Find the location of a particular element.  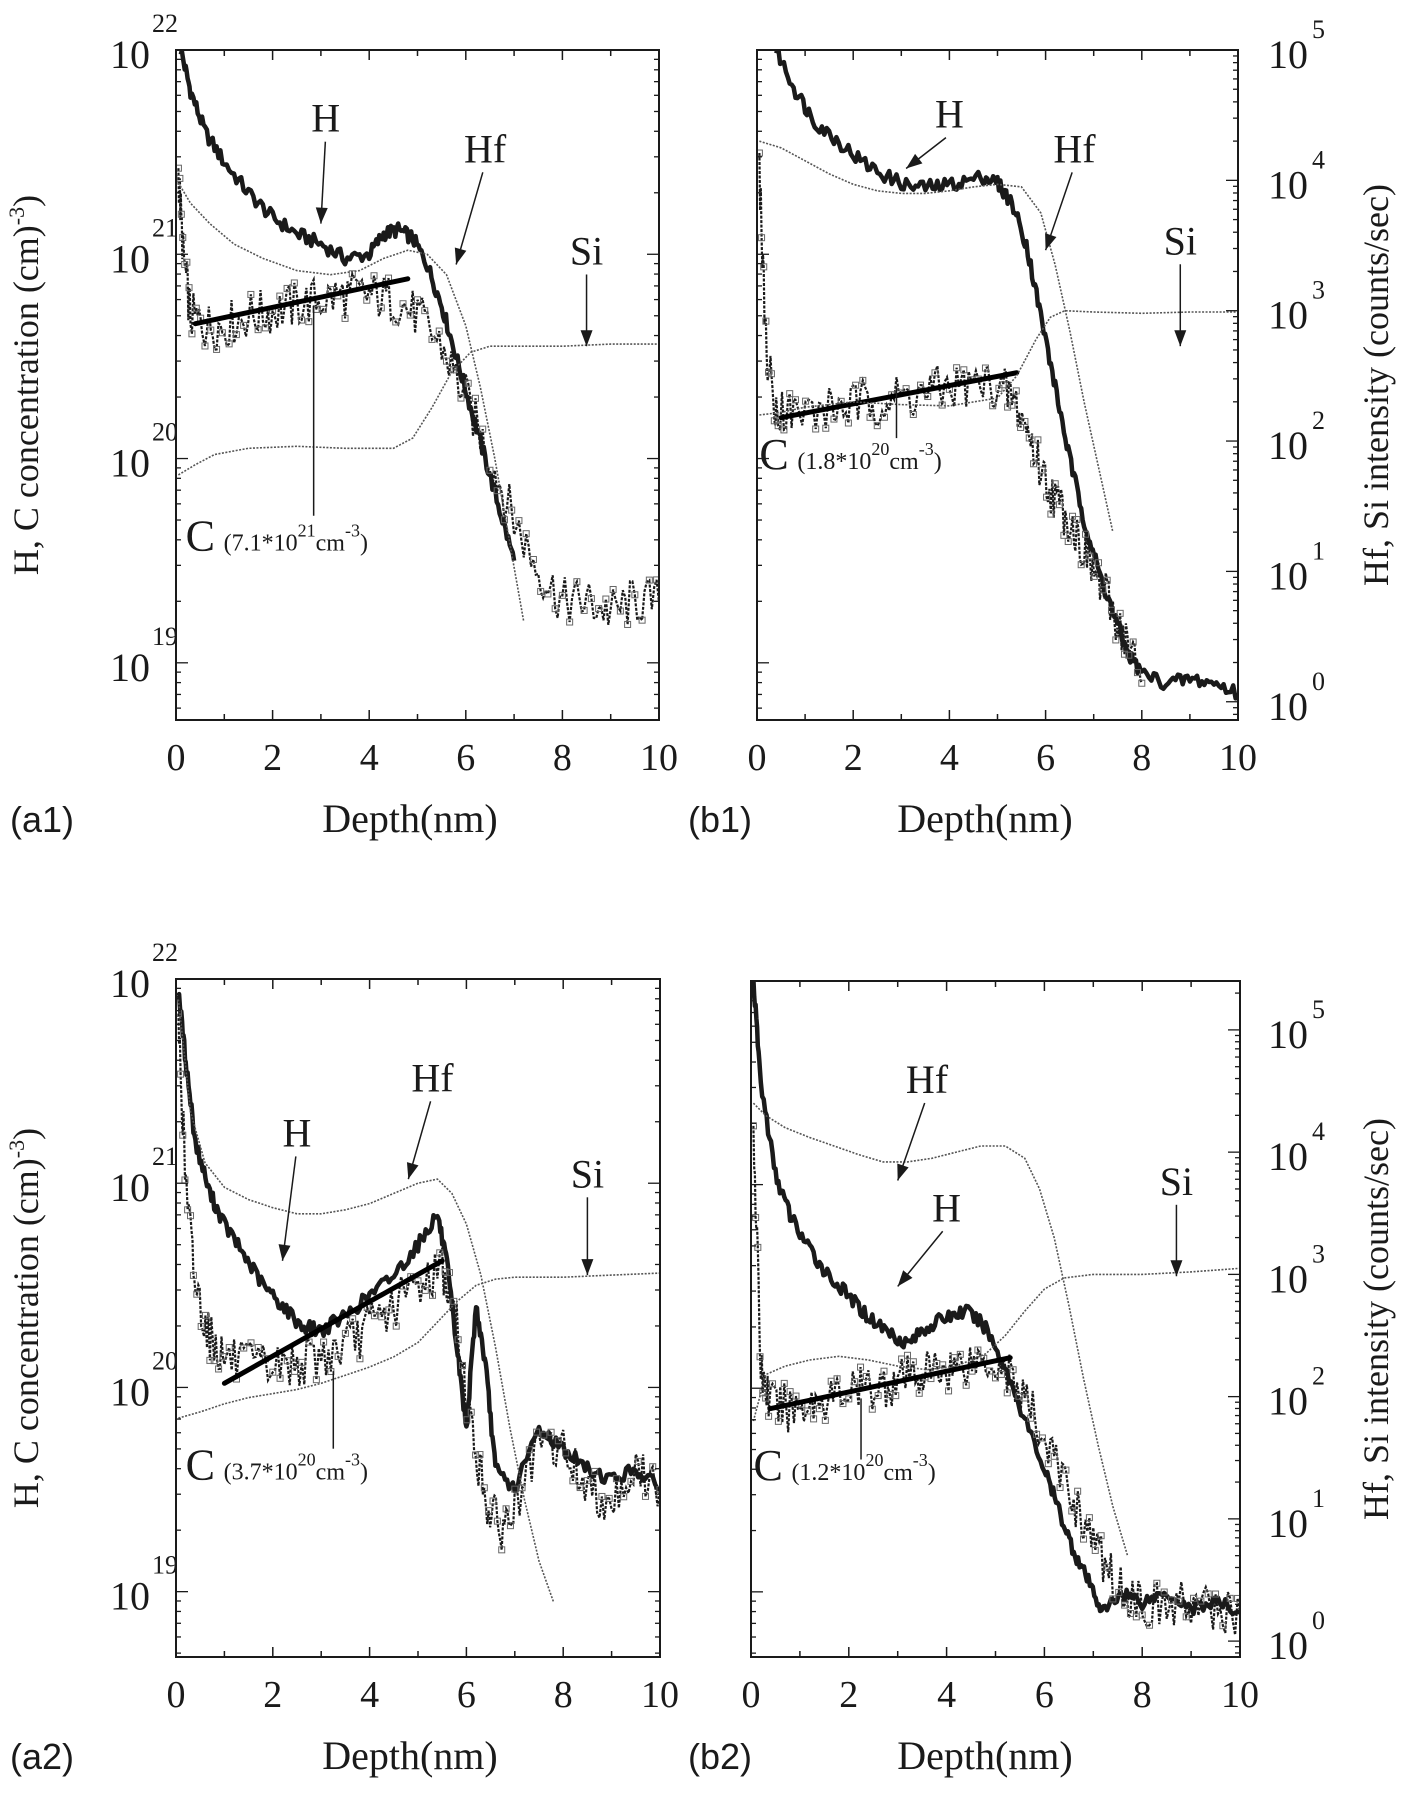

y-tick-label-exponent: 4 is located at coordinates (1318, 1131).